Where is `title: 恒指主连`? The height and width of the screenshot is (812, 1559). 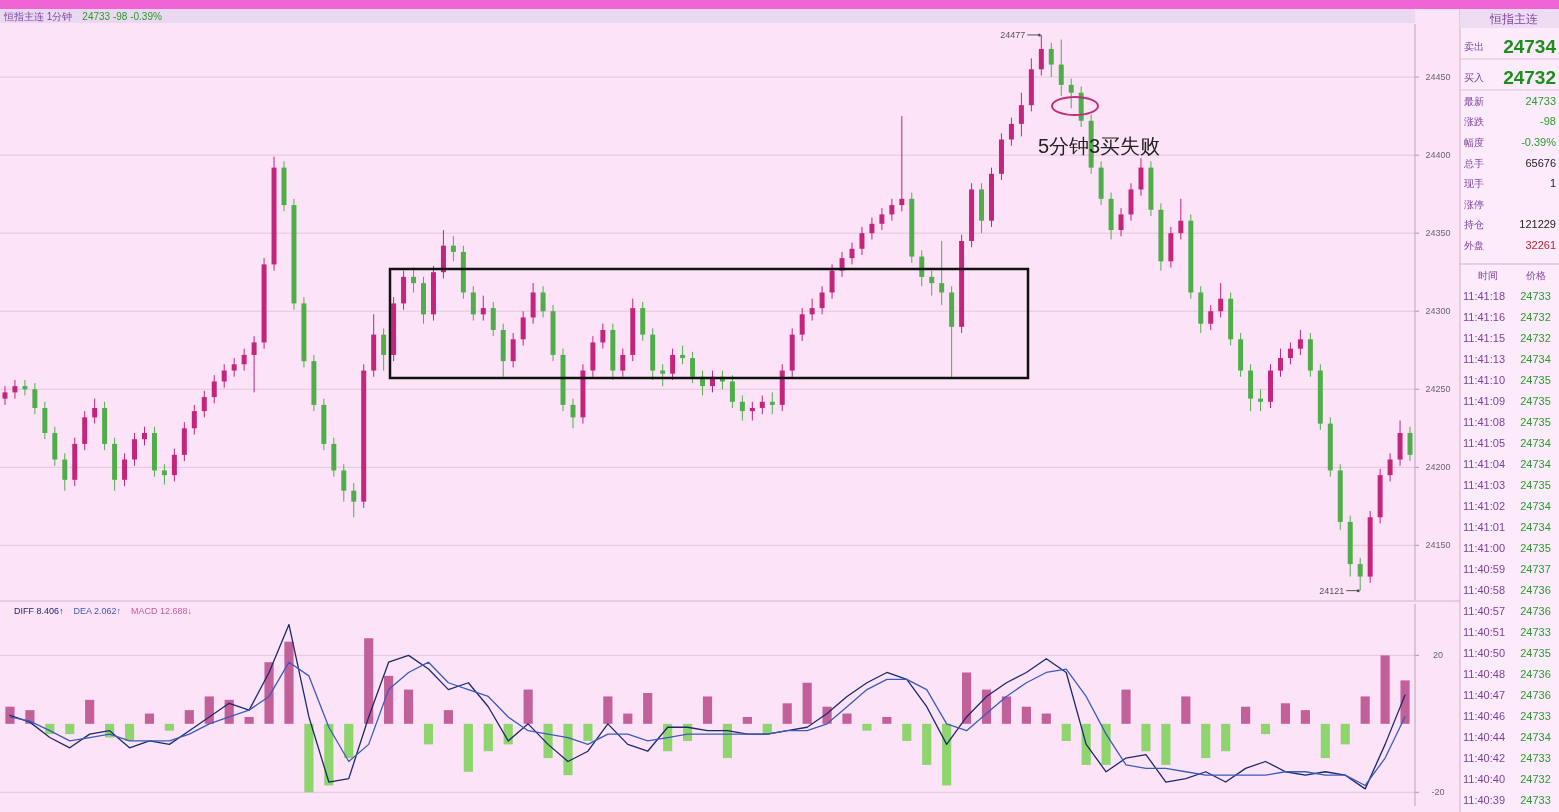 title: 恒指主连 is located at coordinates (1514, 19).